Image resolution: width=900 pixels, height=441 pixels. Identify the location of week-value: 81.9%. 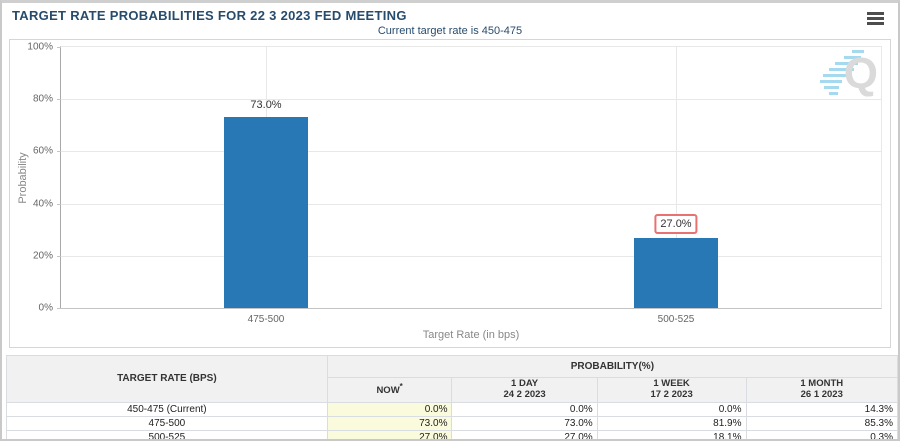
(671, 423).